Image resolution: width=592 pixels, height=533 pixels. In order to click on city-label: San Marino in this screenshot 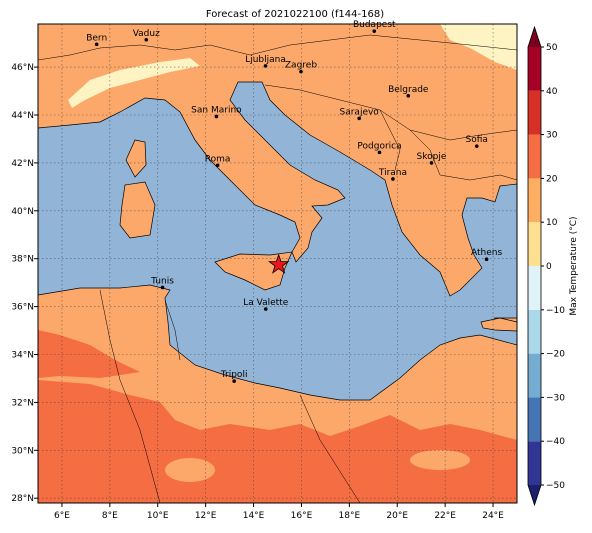, I will do `click(216, 110)`.